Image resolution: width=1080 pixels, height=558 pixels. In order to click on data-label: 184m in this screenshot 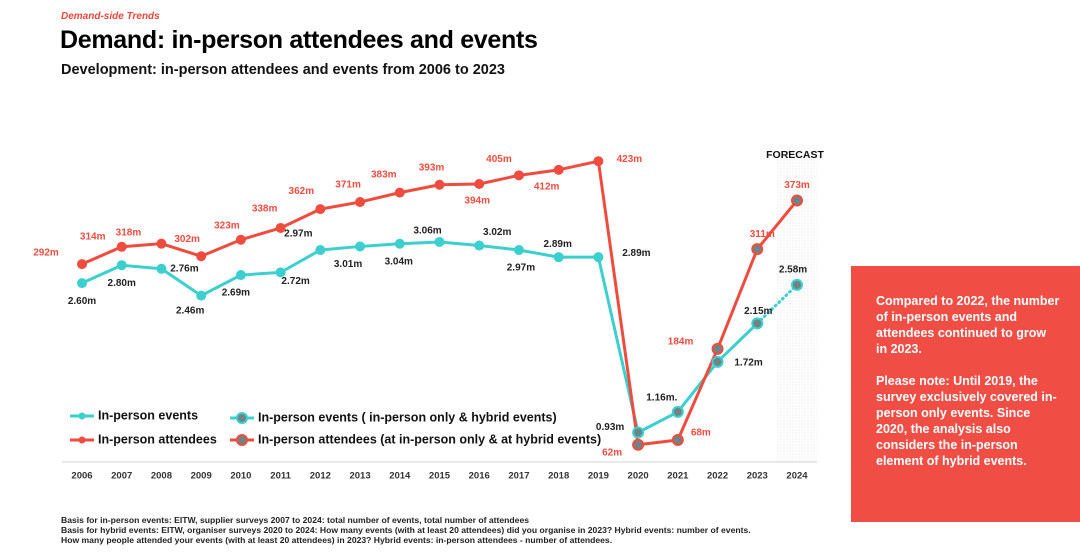, I will do `click(681, 342)`.